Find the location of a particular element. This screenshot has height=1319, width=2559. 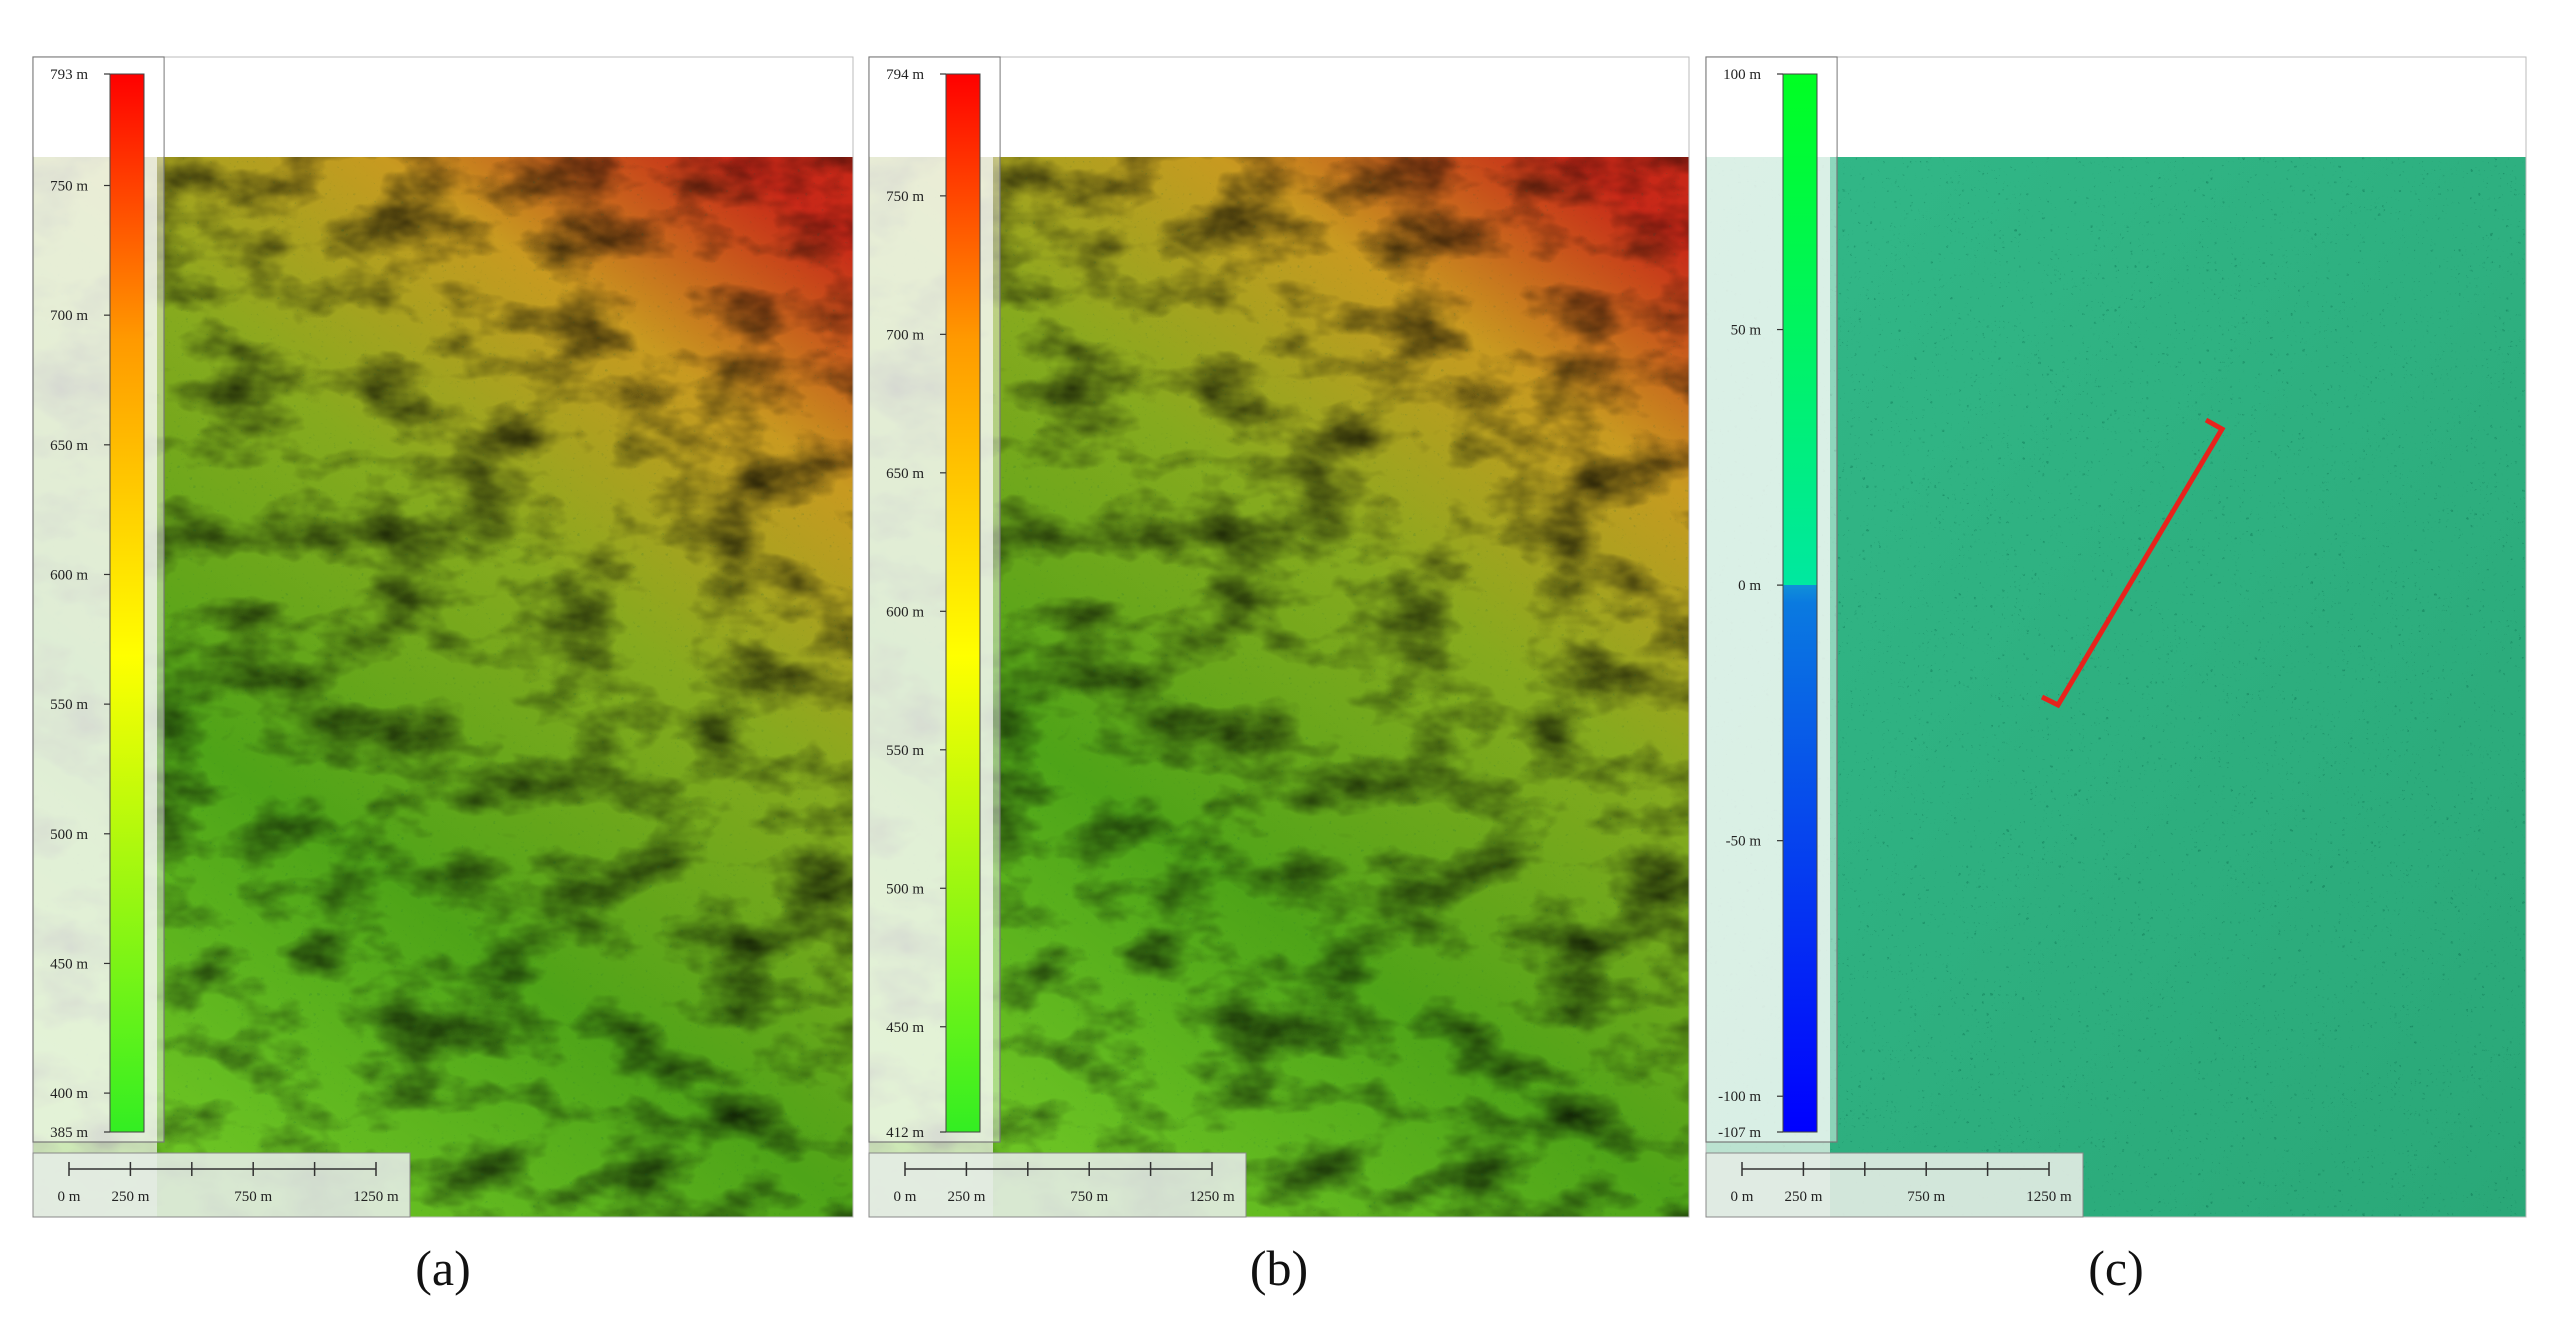

colorbar-tick-label: -107 m is located at coordinates (1739, 1133).